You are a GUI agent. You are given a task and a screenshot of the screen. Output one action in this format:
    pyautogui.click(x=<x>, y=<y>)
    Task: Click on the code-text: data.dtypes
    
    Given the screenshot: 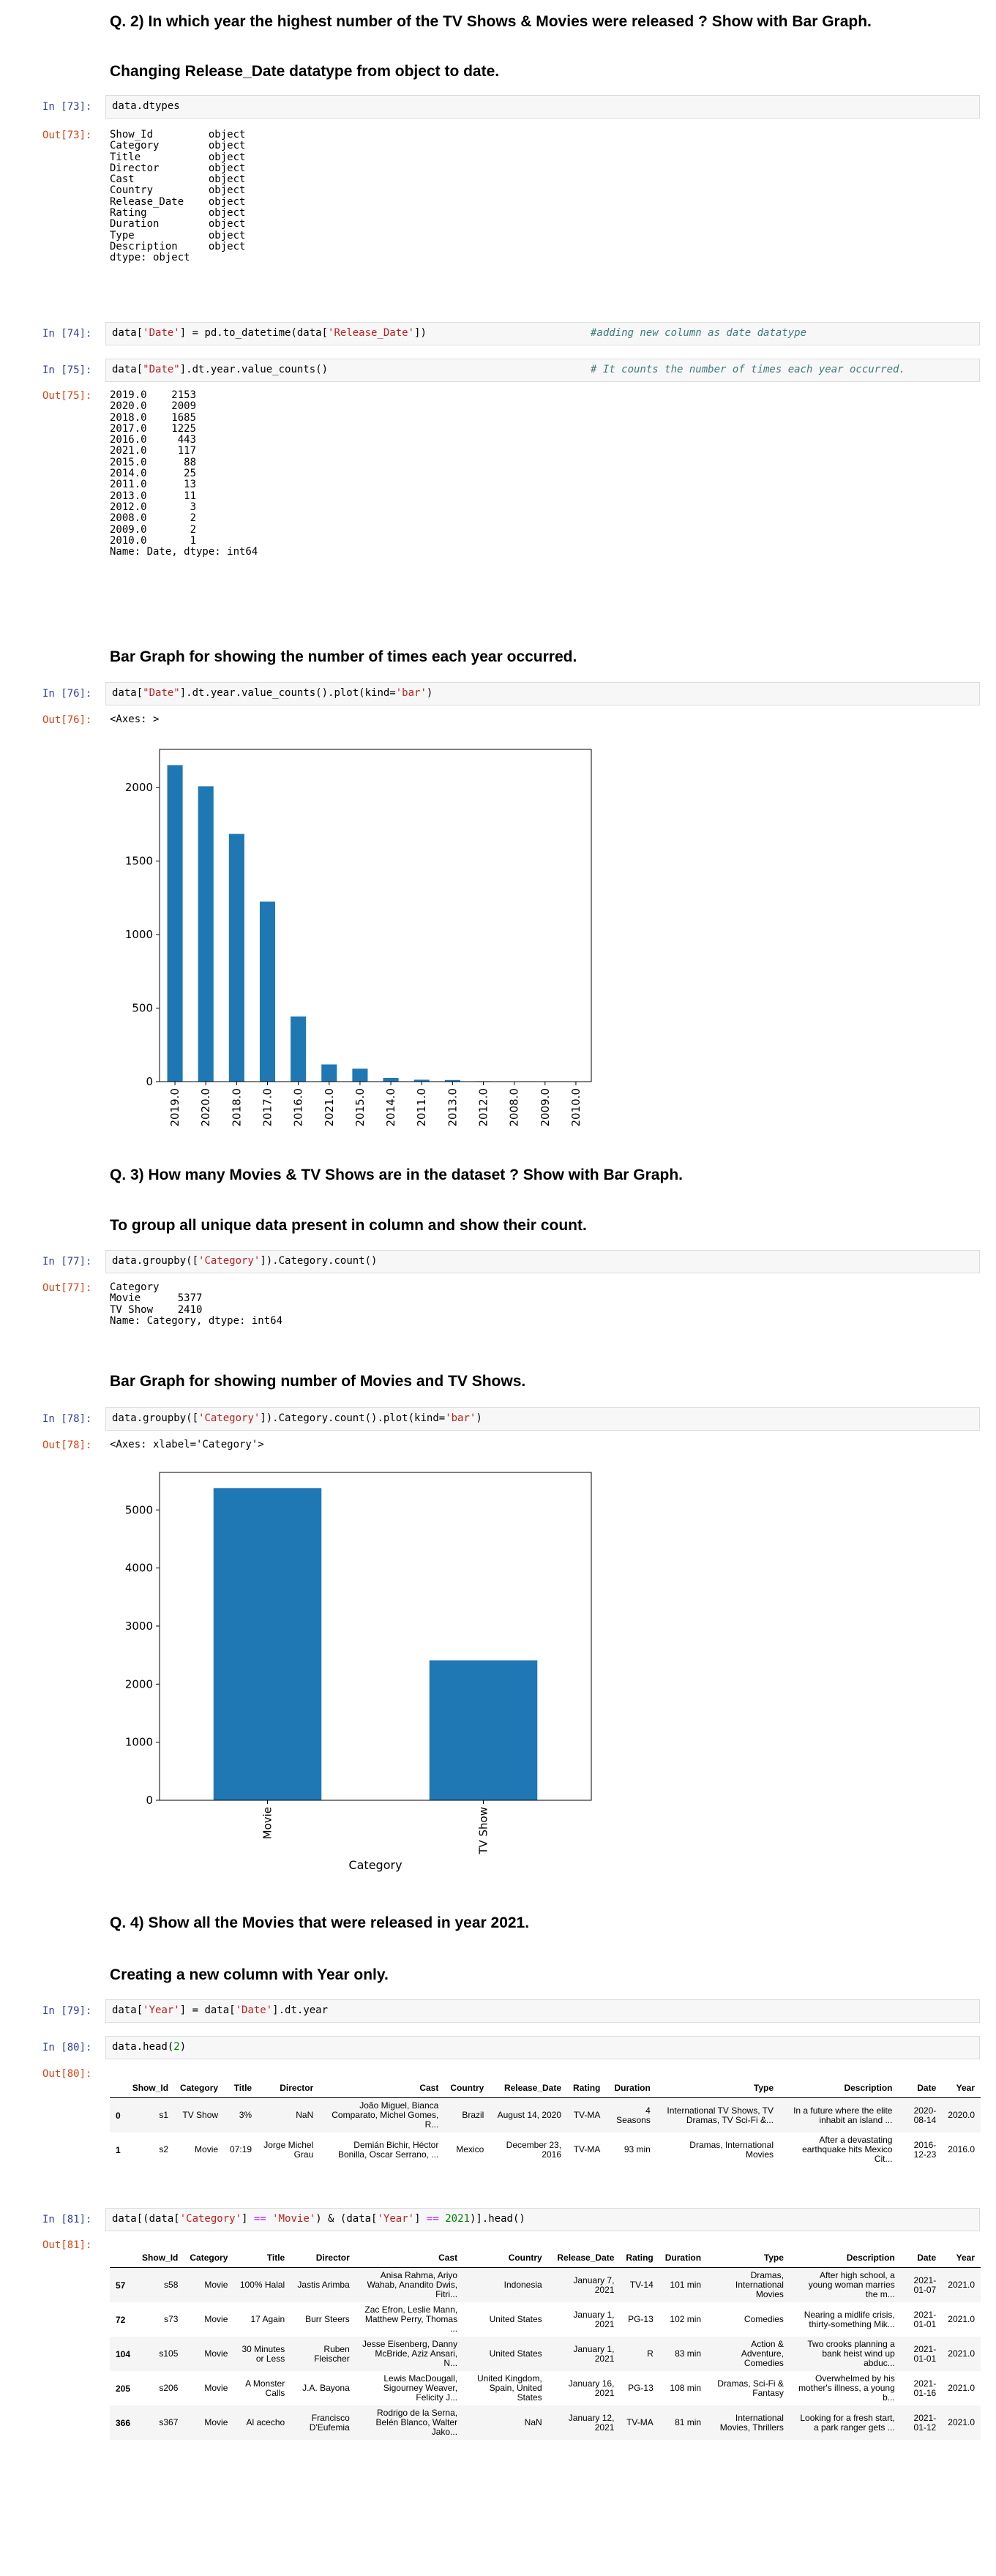 What is the action you would take?
    pyautogui.click(x=146, y=106)
    